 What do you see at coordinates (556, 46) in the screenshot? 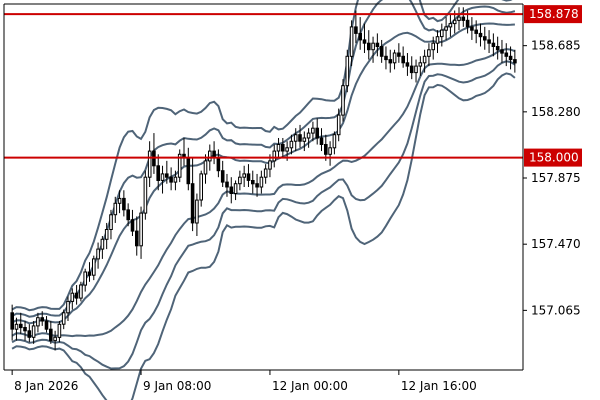
I see `y-tick-label: 158.685` at bounding box center [556, 46].